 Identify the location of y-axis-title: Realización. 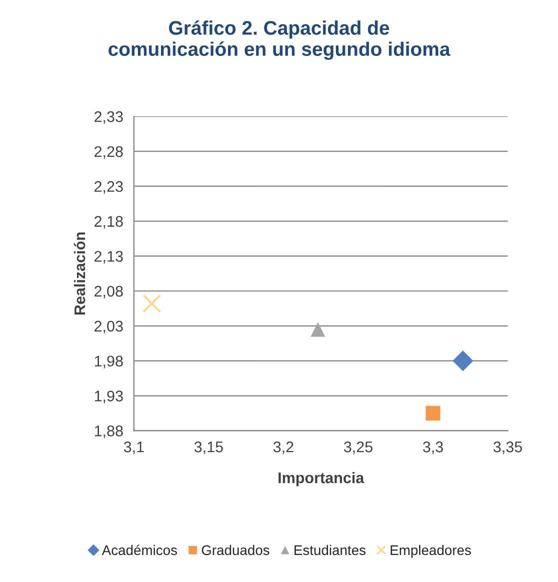
(80, 273).